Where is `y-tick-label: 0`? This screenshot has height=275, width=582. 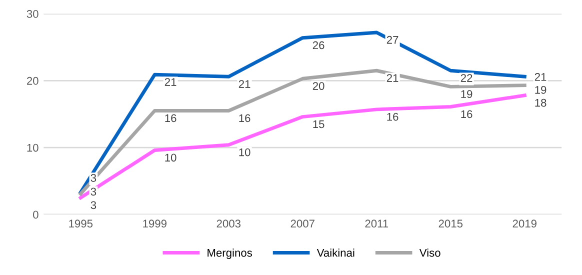
y-tick-label: 0 is located at coordinates (35, 214).